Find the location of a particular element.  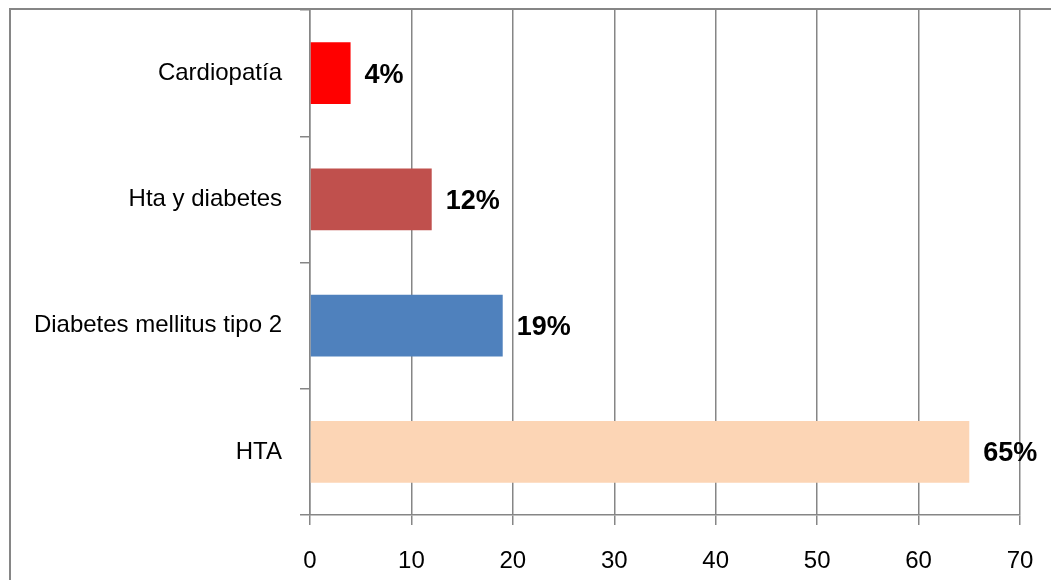

x-tick-label: 40 is located at coordinates (716, 560).